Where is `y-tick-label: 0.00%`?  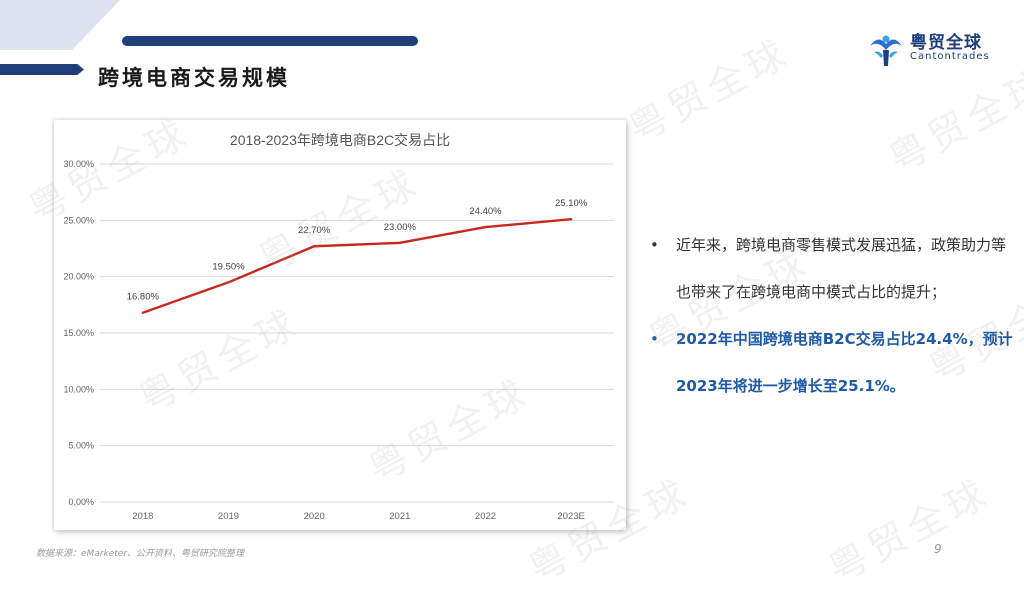 y-tick-label: 0.00% is located at coordinates (81, 502).